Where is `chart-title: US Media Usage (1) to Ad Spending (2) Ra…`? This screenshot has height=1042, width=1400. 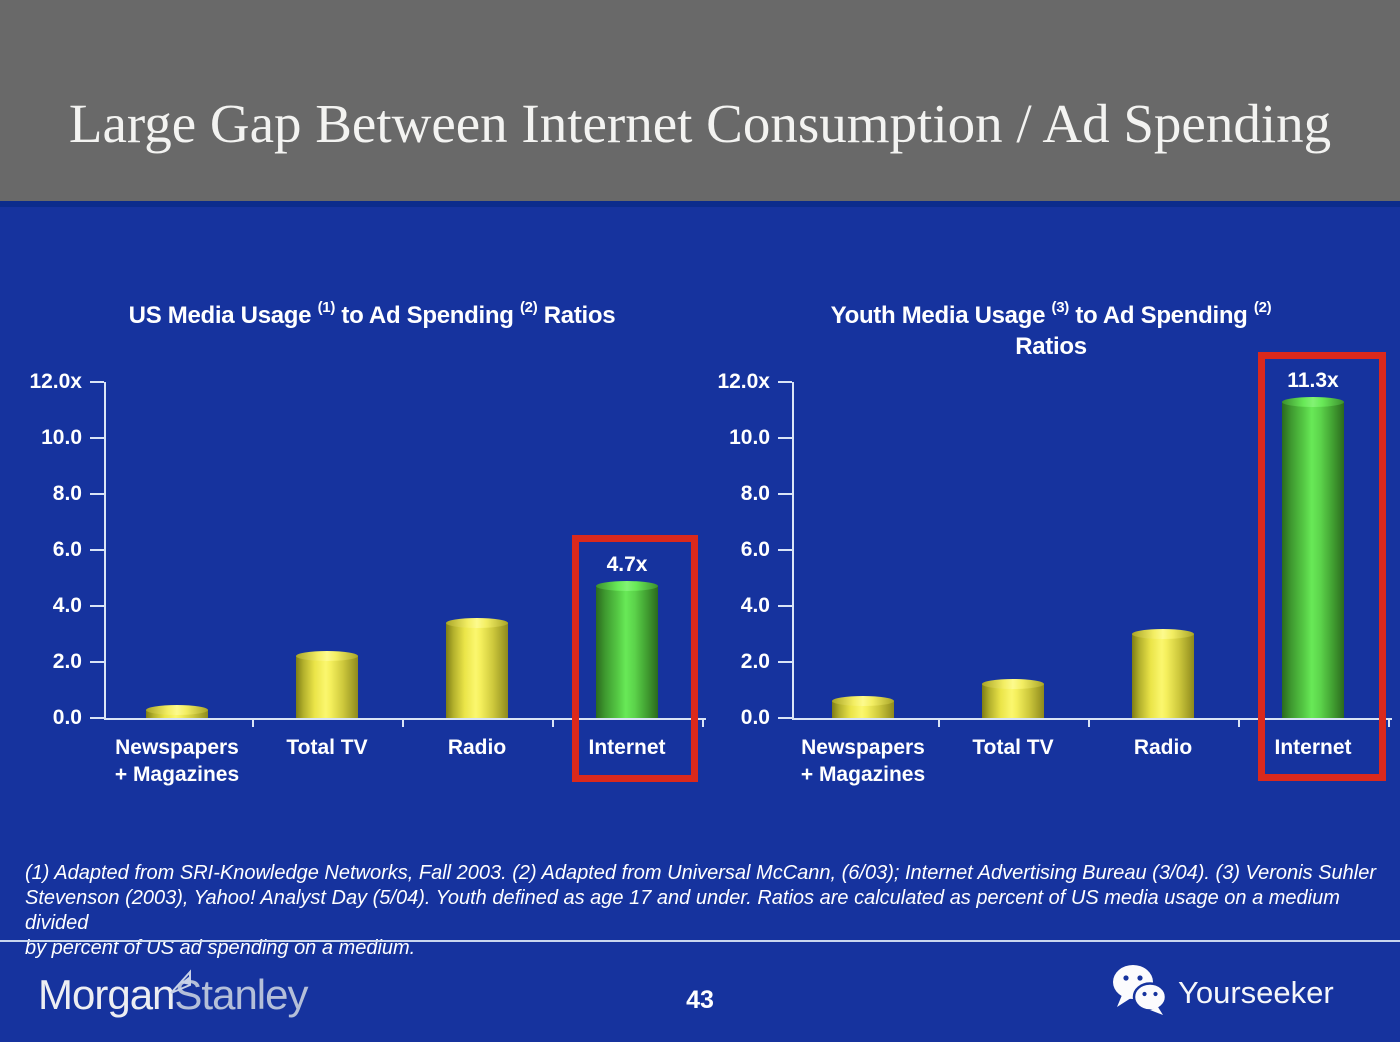 chart-title: US Media Usage (1) to Ad Spending (2) Ra… is located at coordinates (372, 312).